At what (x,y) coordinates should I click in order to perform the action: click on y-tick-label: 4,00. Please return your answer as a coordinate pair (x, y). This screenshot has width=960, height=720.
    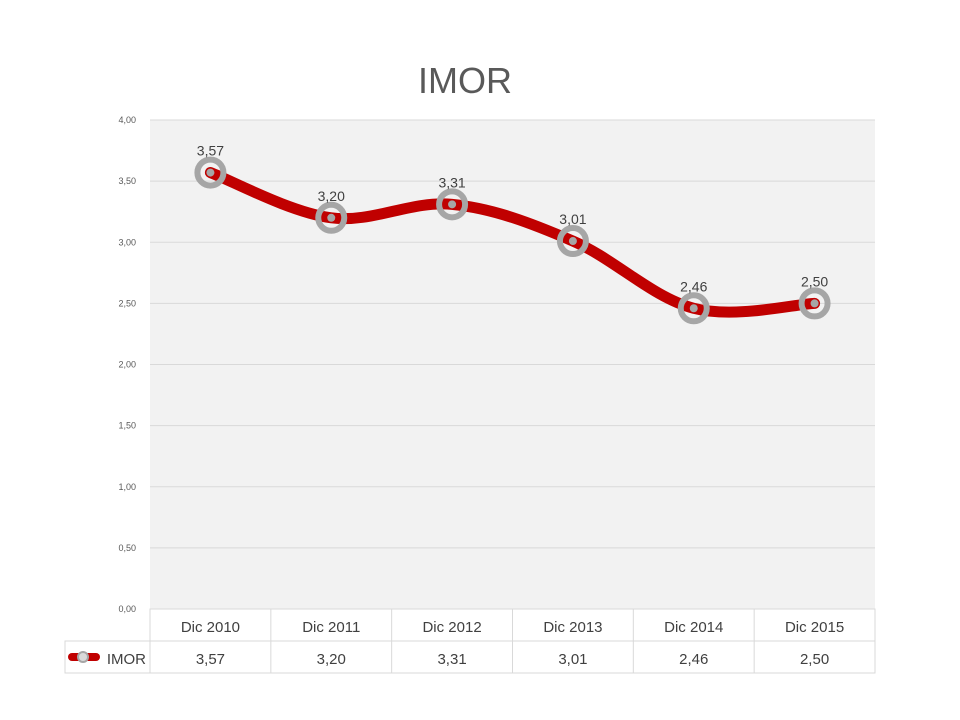
    Looking at the image, I should click on (127, 120).